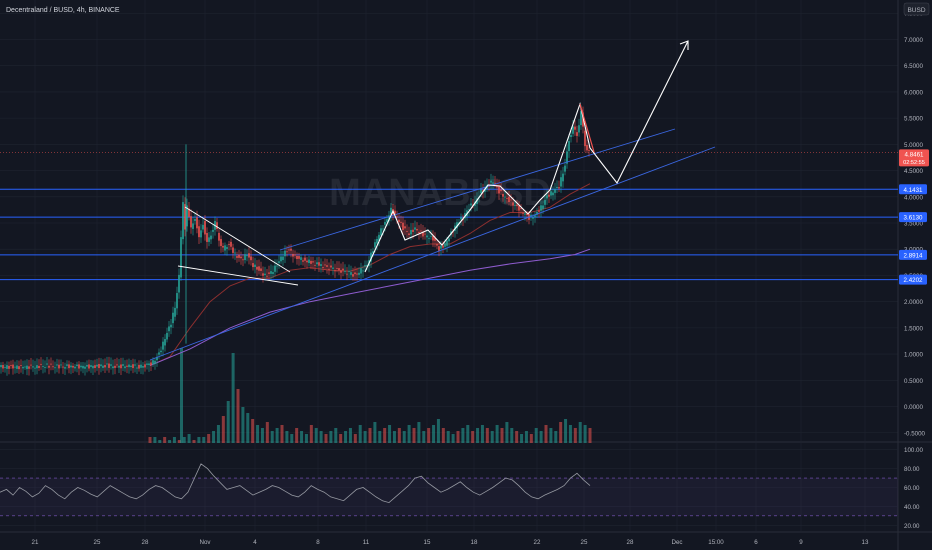  What do you see at coordinates (63, 10) in the screenshot?
I see `symbol-title: Decentraland / BUSD, 4h, BINANCE` at bounding box center [63, 10].